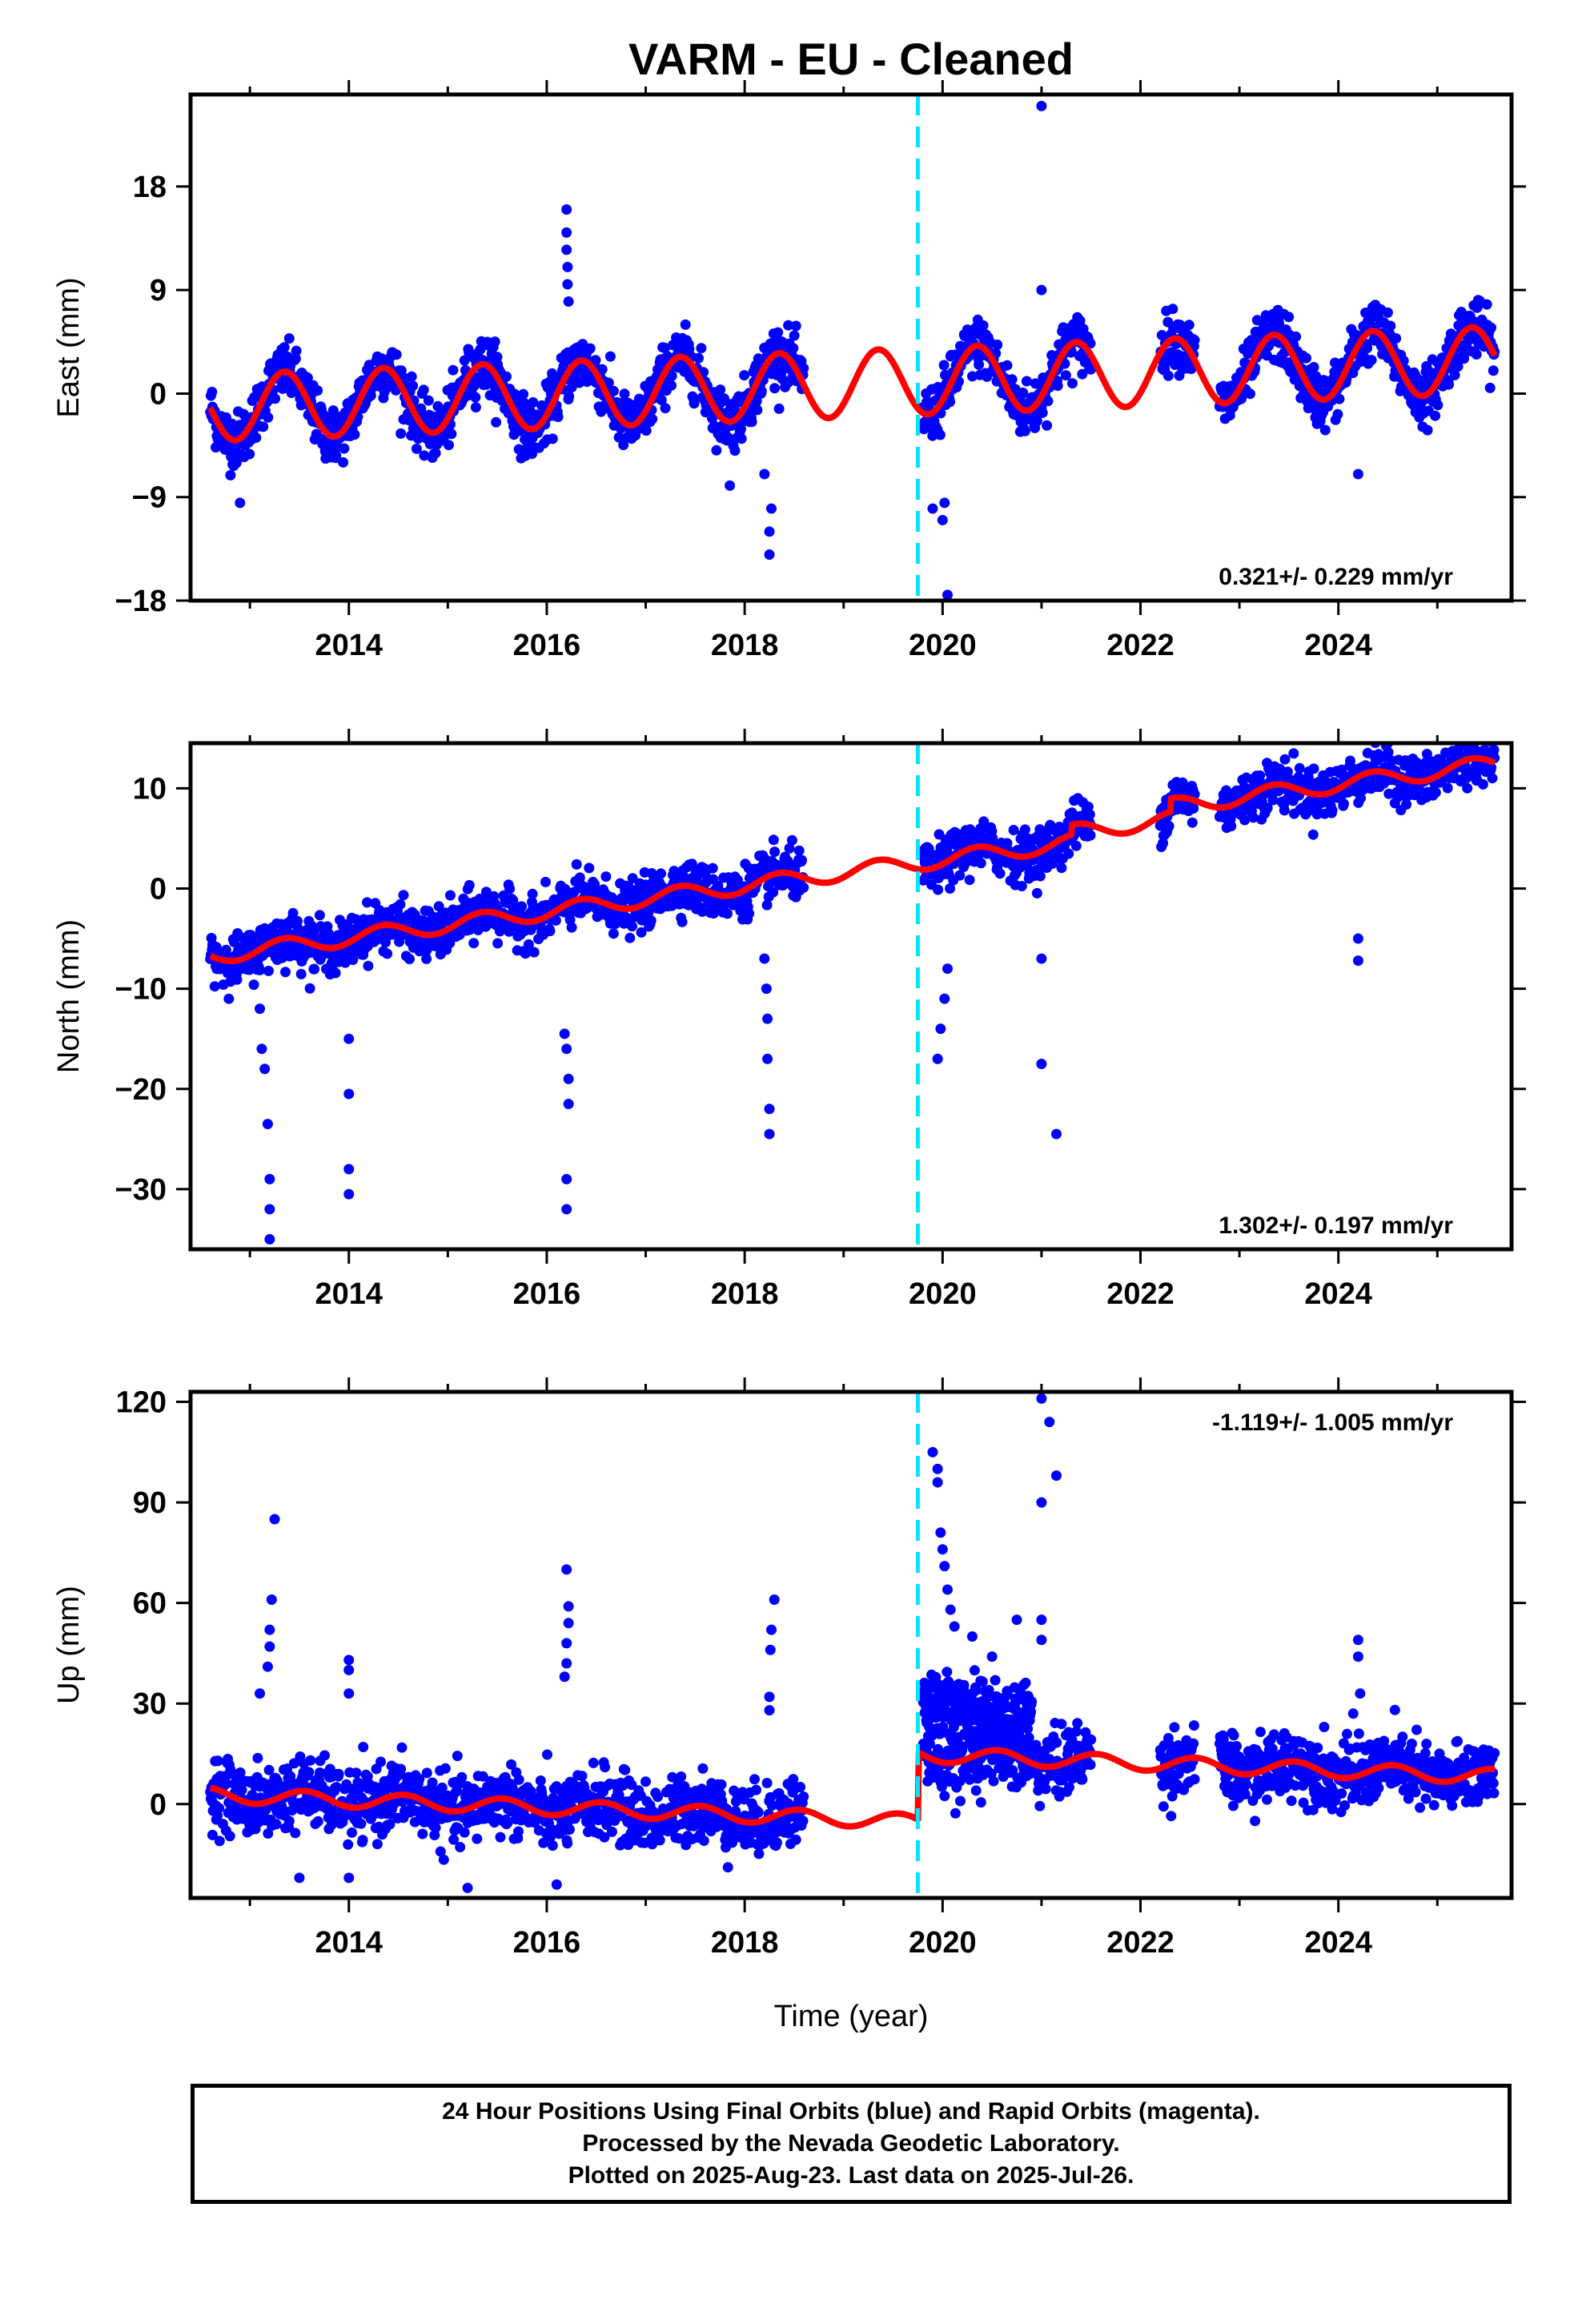 This screenshot has height=2324, width=1582. What do you see at coordinates (349, 1294) in the screenshot?
I see `x-tick-label: 2014` at bounding box center [349, 1294].